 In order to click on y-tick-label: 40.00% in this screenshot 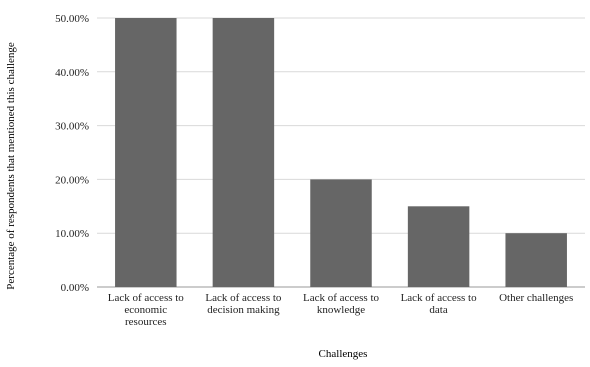, I will do `click(72, 73)`.